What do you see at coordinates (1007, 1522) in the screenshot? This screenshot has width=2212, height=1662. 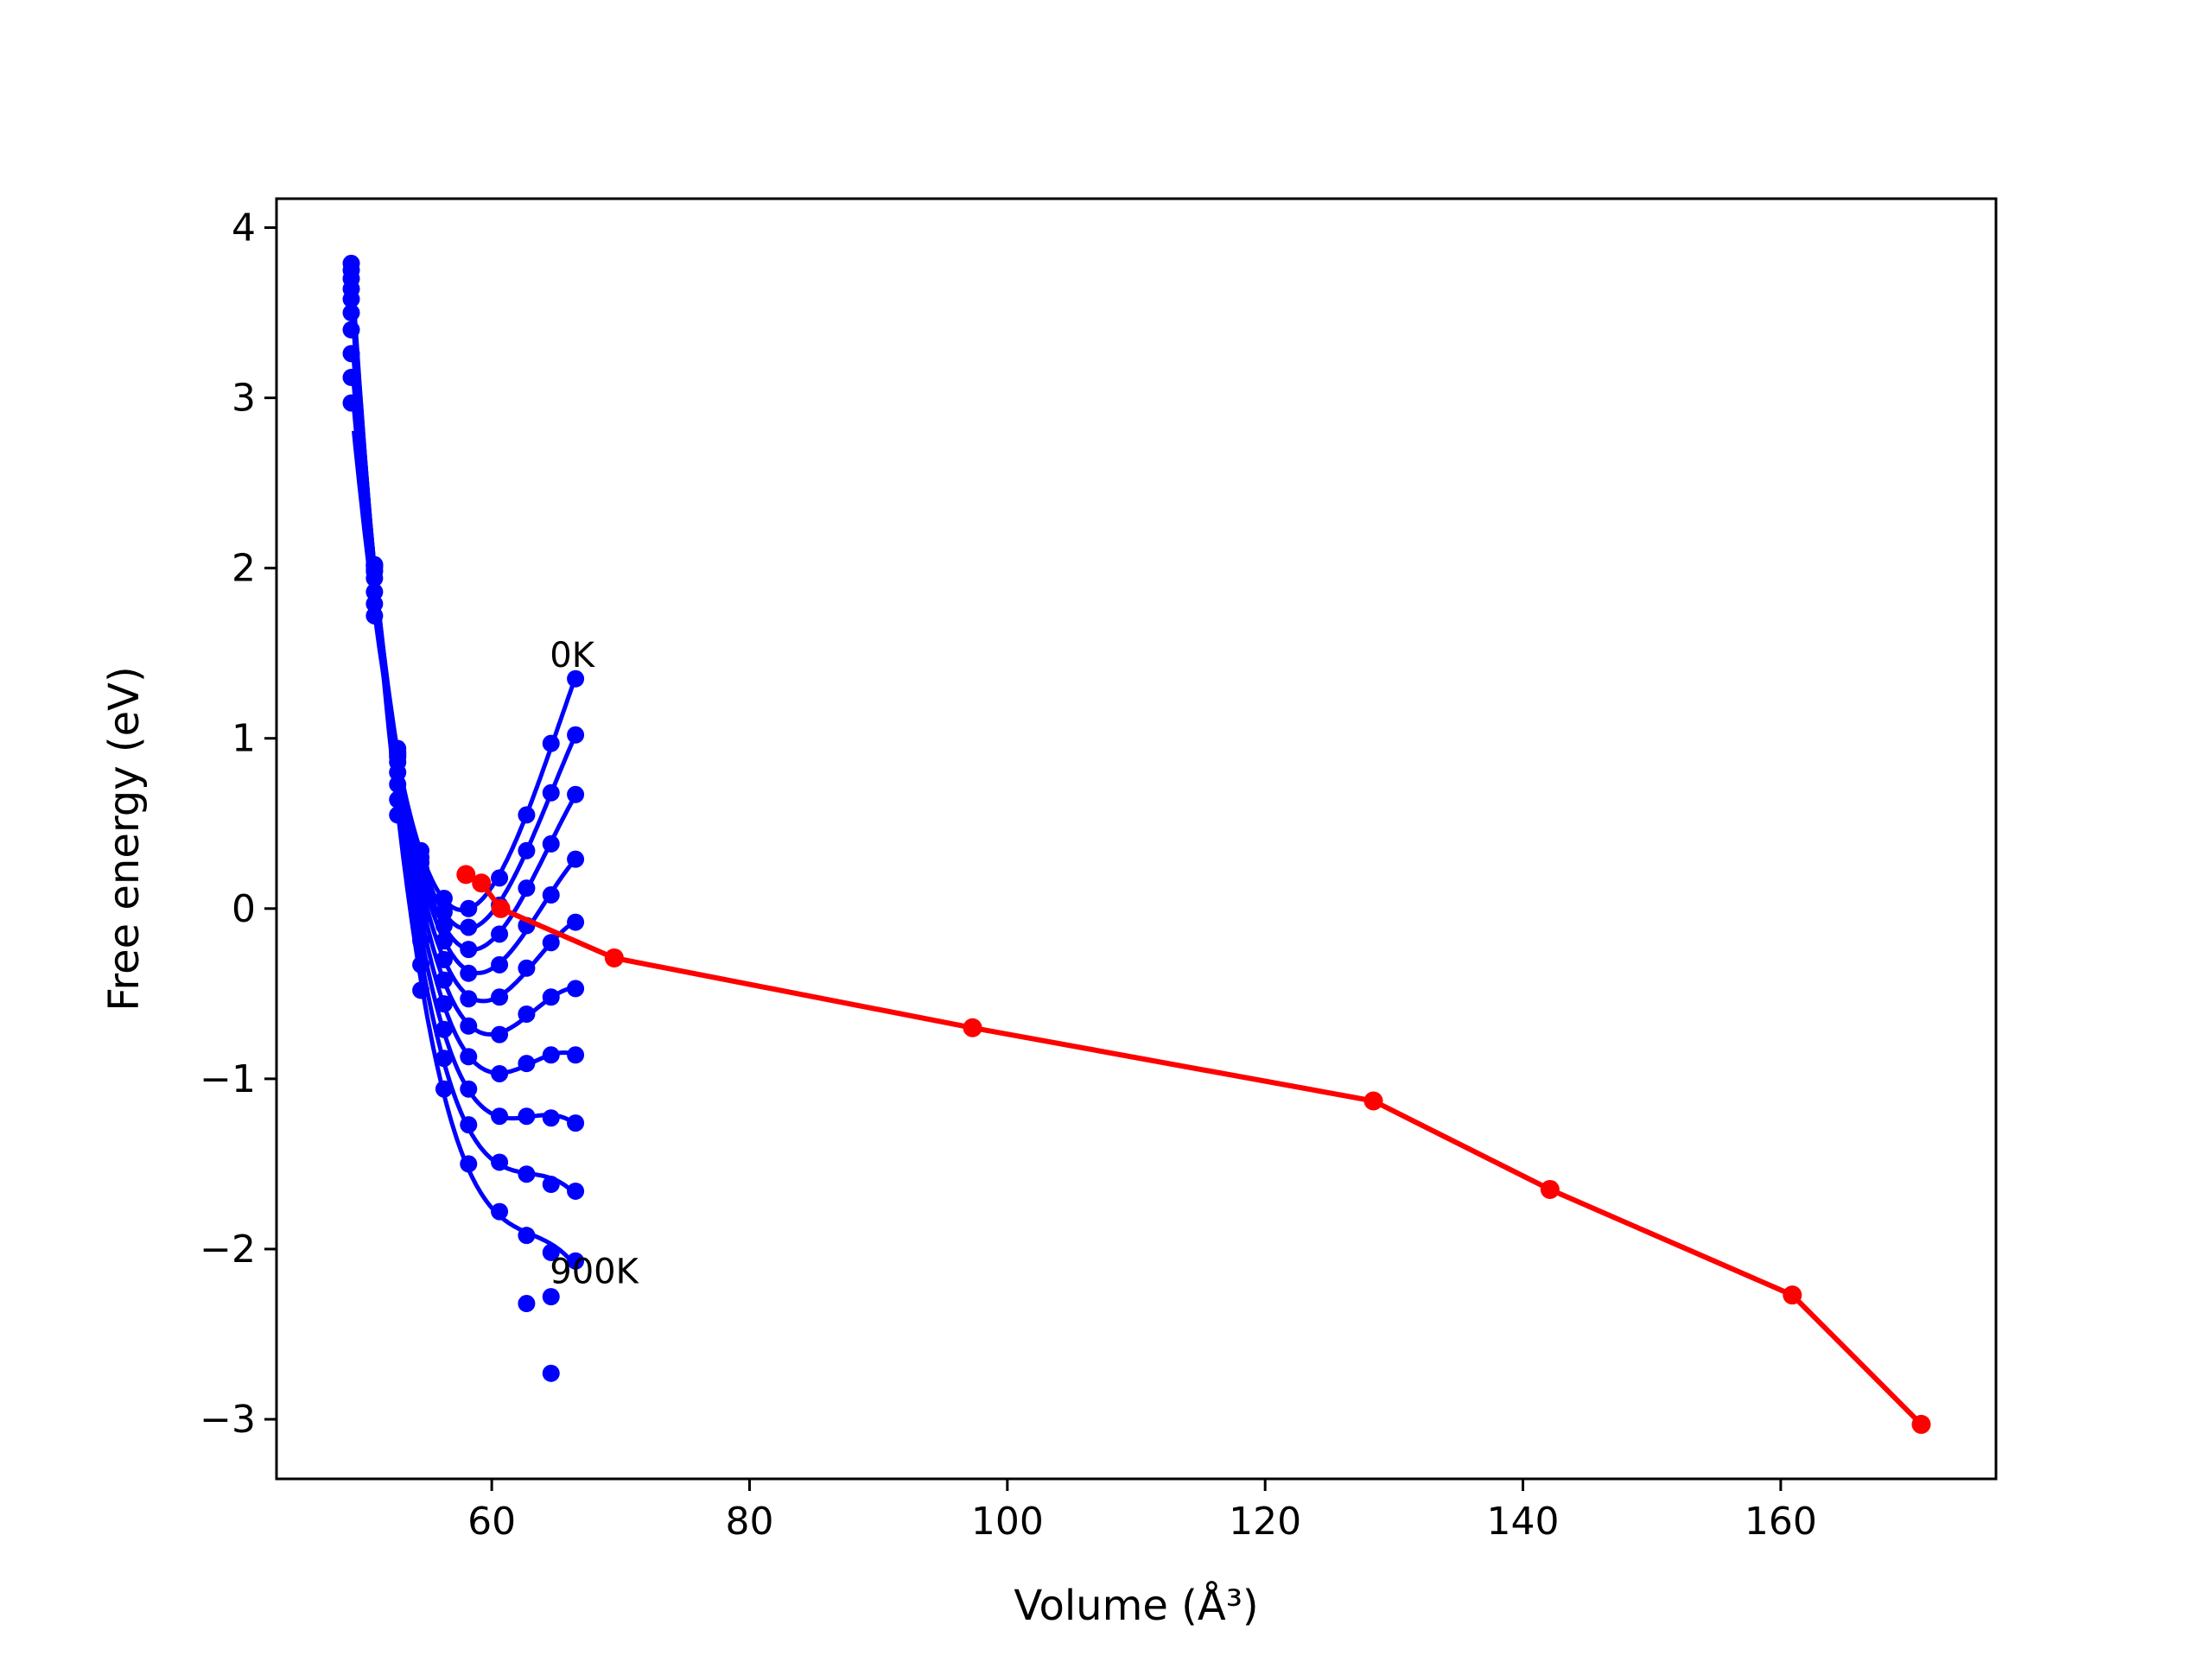 I see `x-tick-label: 100` at bounding box center [1007, 1522].